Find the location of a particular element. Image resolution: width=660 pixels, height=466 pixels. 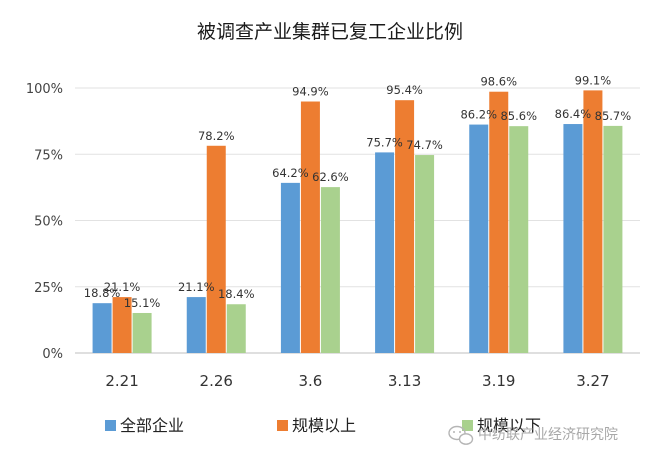

data-label: 74.7% is located at coordinates (424, 145).